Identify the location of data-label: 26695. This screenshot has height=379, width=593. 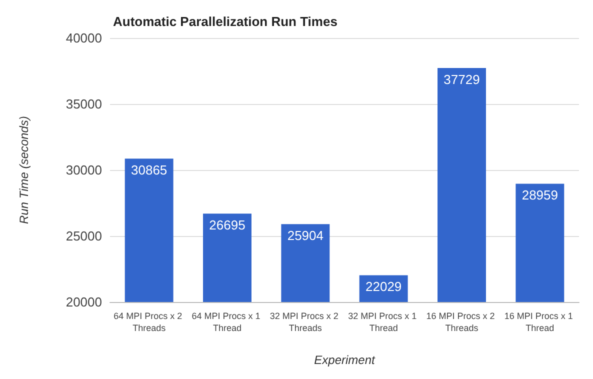
(227, 225).